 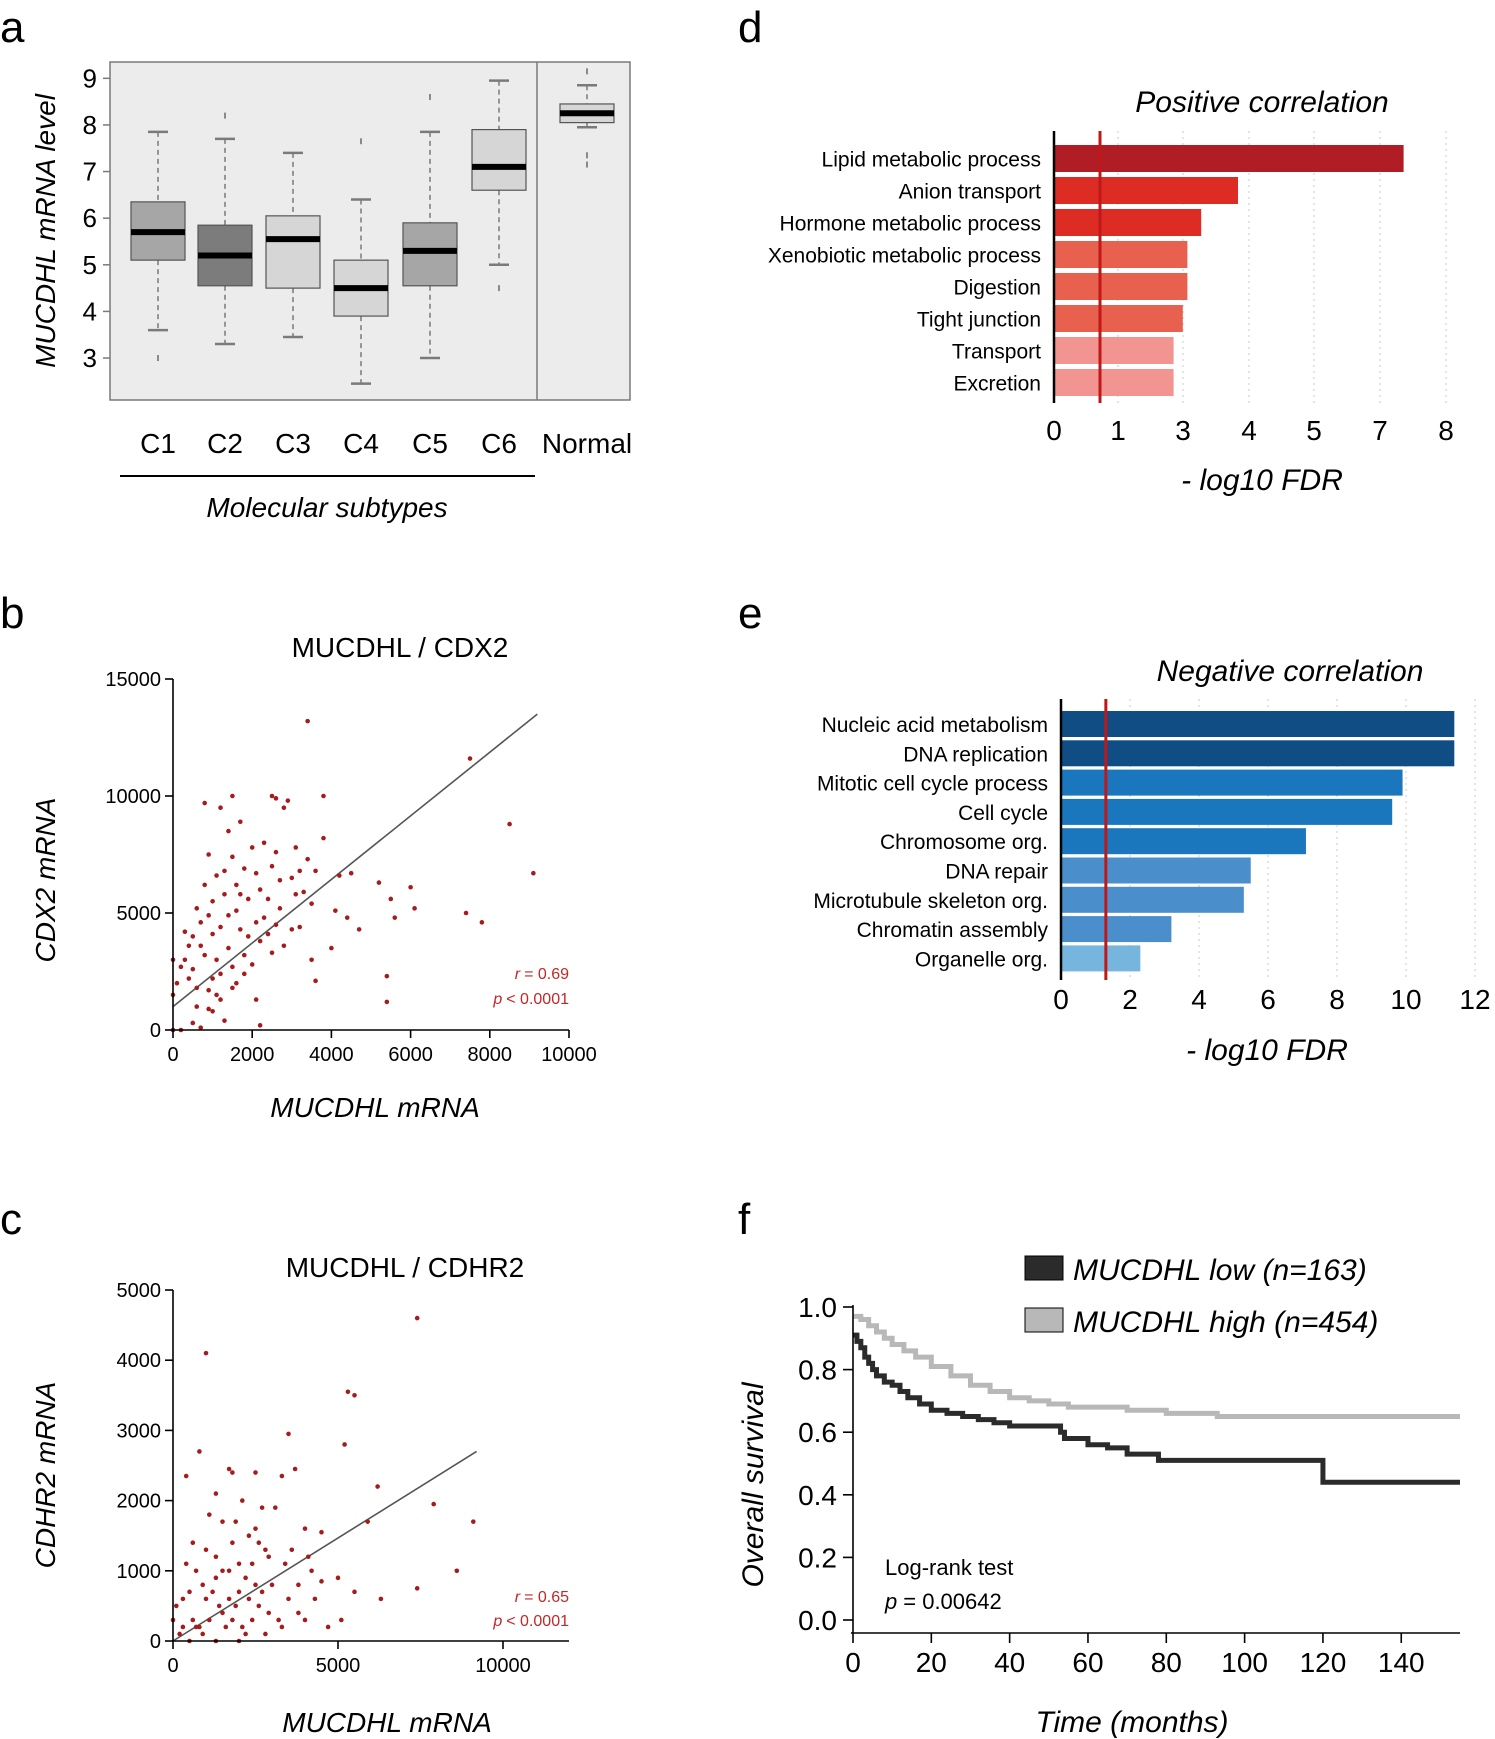 What do you see at coordinates (293, 252) in the screenshot?
I see `box-body` at bounding box center [293, 252].